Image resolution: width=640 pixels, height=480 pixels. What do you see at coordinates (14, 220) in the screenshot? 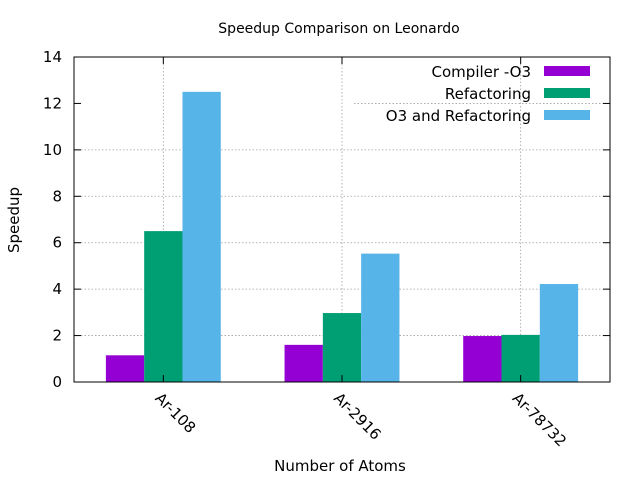
I see `y-axis-label: Speedup` at bounding box center [14, 220].